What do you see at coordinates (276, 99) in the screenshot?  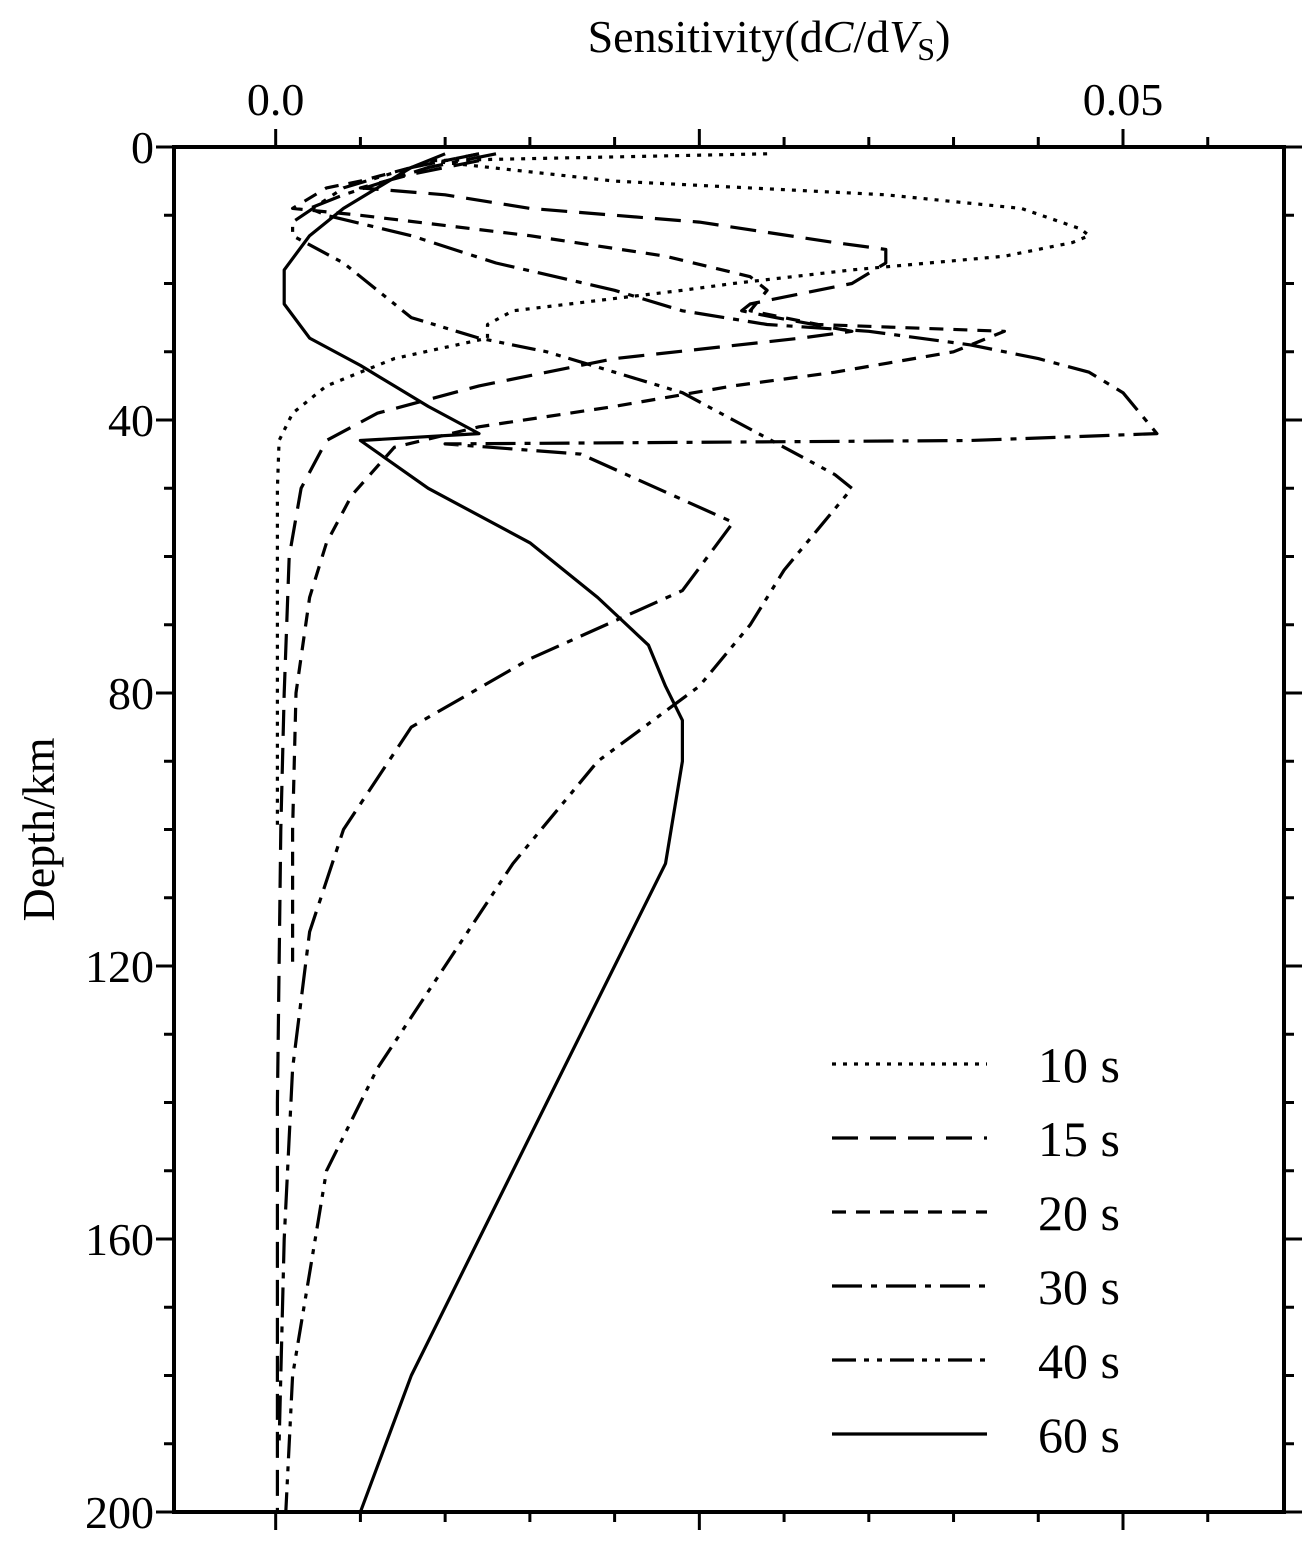 I see `x-tick-label: 0.0` at bounding box center [276, 99].